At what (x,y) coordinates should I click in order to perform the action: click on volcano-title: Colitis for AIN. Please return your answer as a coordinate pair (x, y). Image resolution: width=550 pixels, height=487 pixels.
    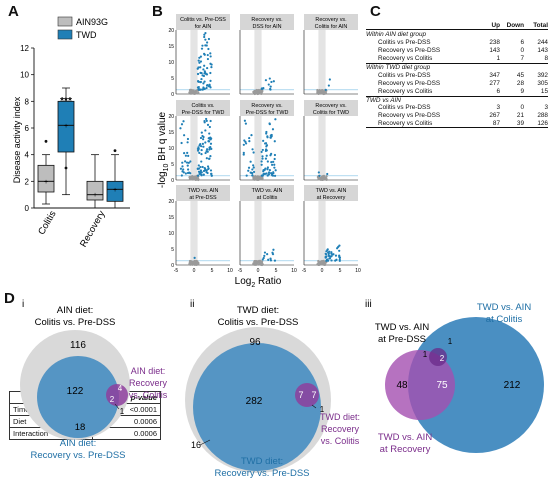
    Looking at the image, I should click on (331, 27).